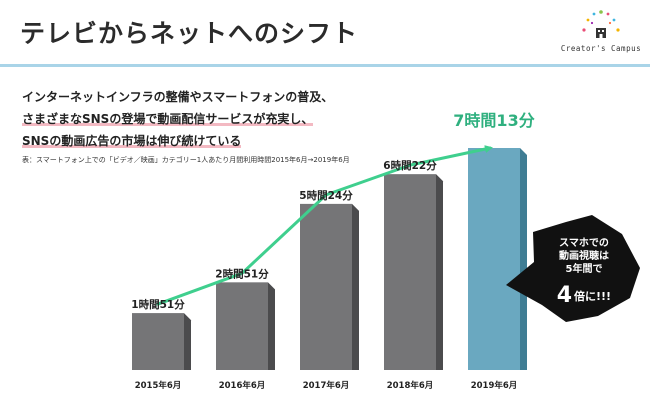 The image size is (650, 404). Describe the element at coordinates (493, 120) in the screenshot. I see `data-label: 7時間13分` at that location.